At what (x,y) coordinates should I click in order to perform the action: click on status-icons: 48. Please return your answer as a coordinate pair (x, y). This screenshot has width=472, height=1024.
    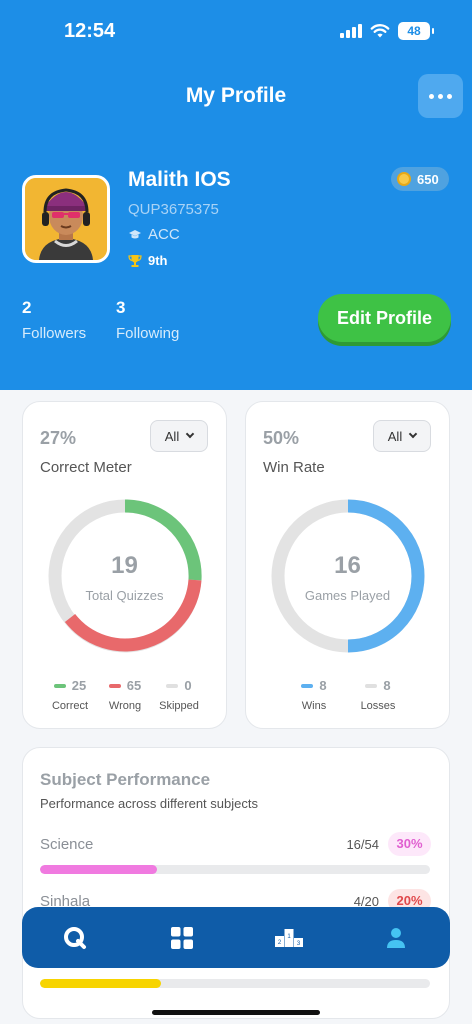
    Looking at the image, I should click on (387, 31).